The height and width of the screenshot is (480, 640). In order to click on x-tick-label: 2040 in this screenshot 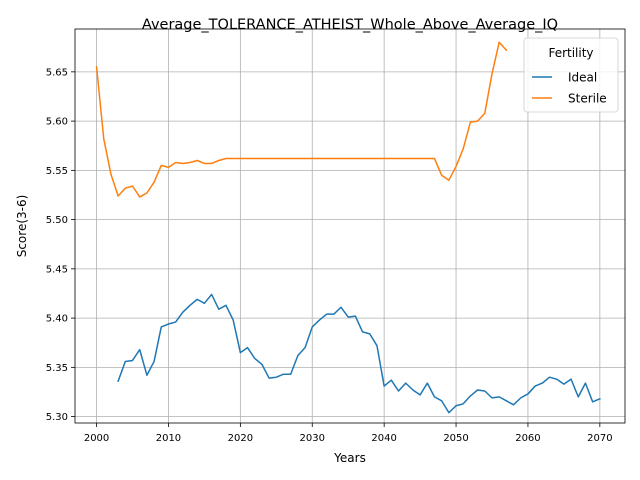, I will do `click(383, 438)`.